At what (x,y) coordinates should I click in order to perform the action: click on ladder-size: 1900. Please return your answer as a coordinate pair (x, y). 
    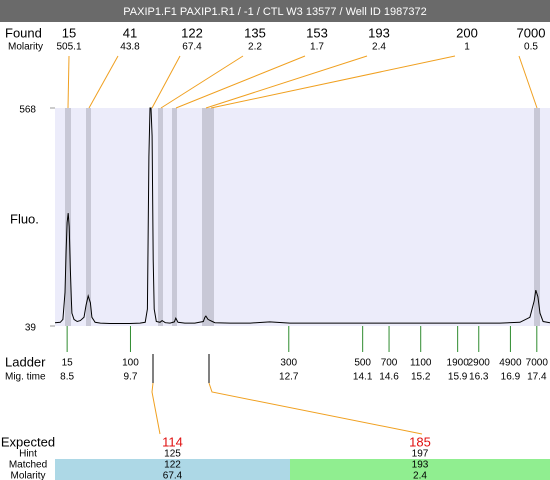
    Looking at the image, I should click on (458, 363).